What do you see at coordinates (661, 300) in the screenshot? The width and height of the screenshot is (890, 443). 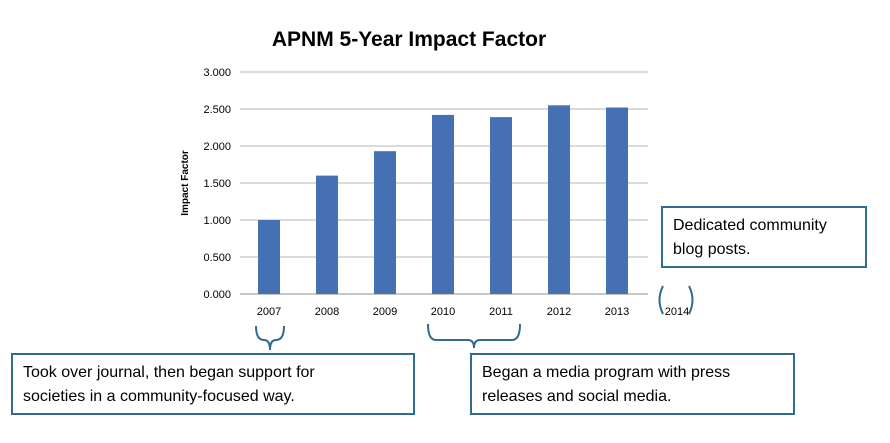 I see `bracket-2014-left` at bounding box center [661, 300].